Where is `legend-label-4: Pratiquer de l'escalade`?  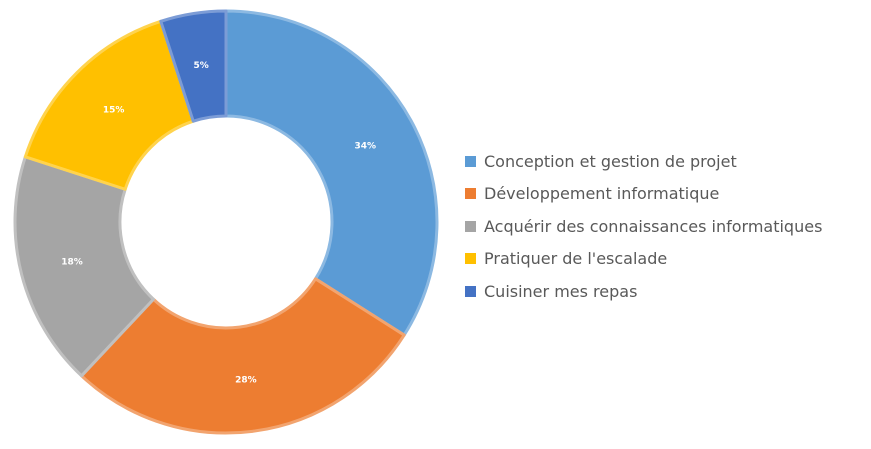 legend-label-4: Pratiquer de l'escalade is located at coordinates (576, 259).